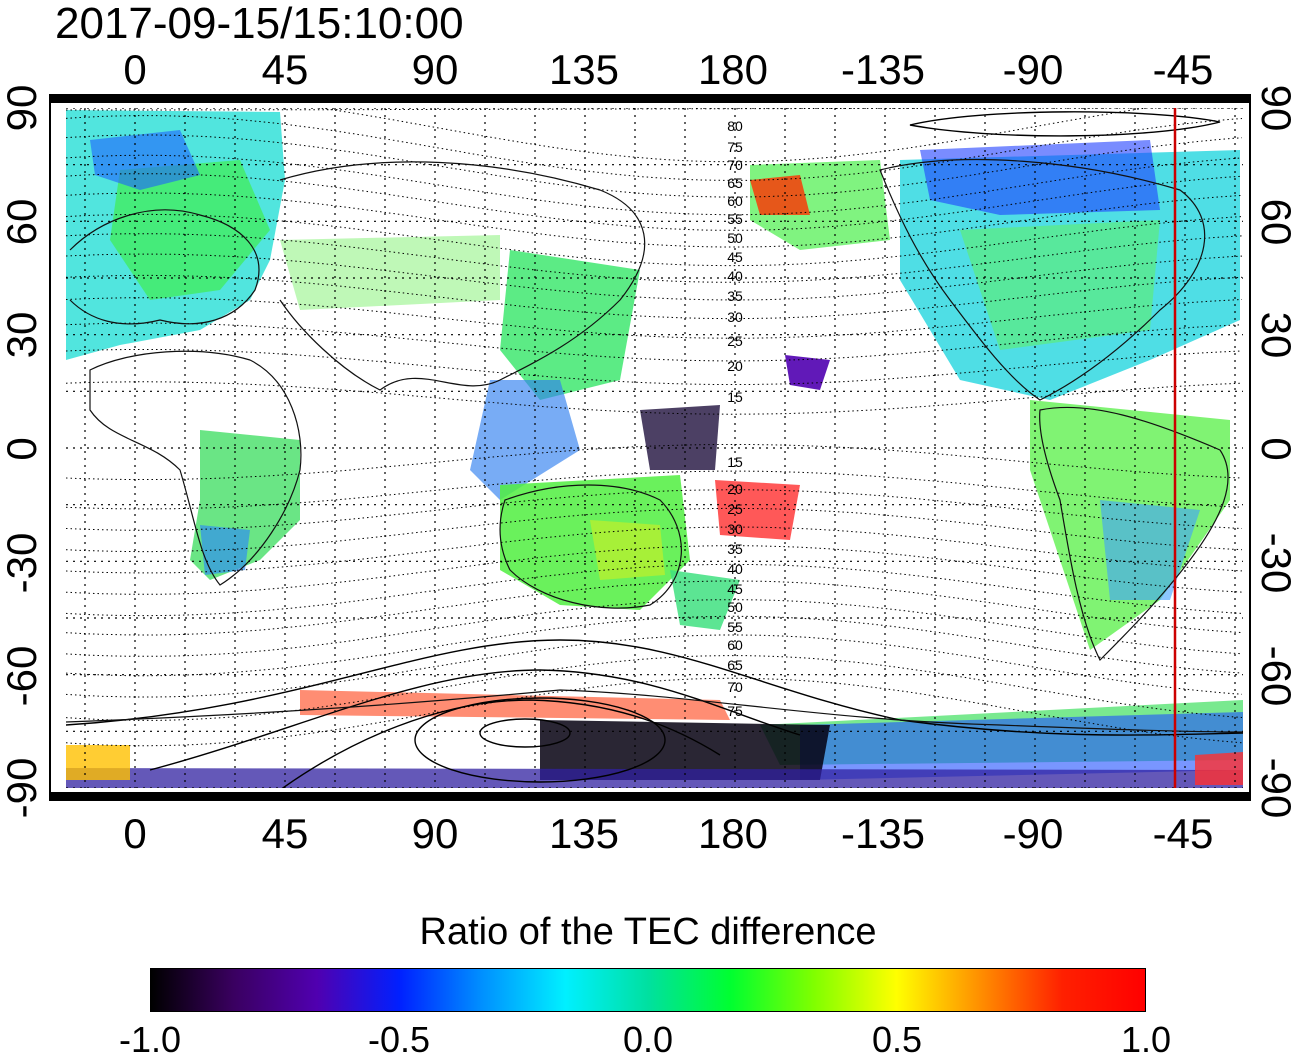  I want to click on bottom-border-bar, so click(650, 796).